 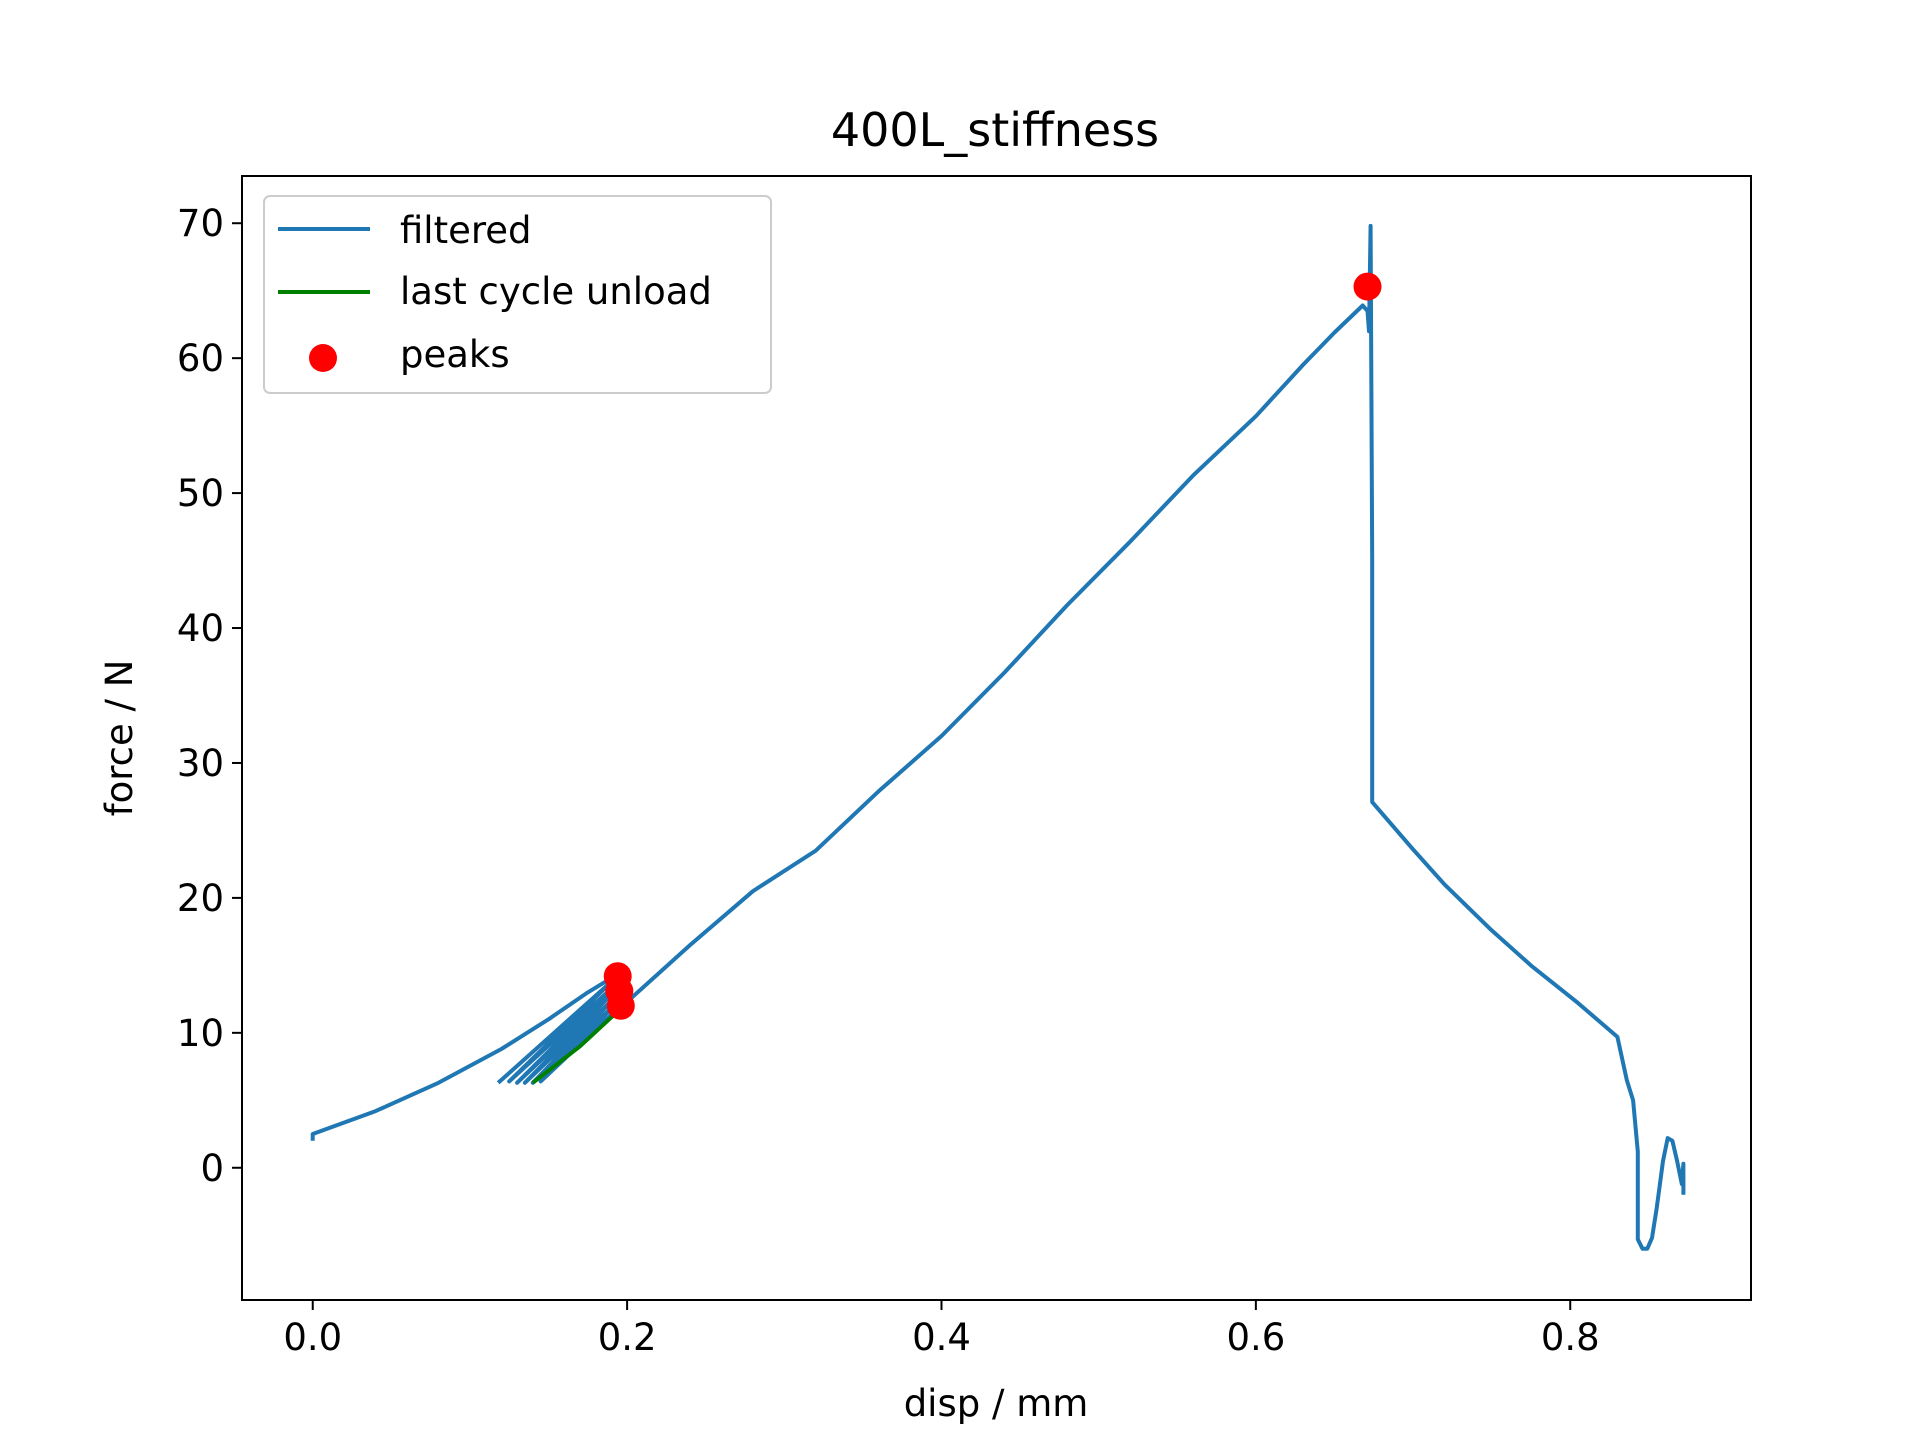 I want to click on legend-unload-label: last cycle unload, so click(x=556, y=291).